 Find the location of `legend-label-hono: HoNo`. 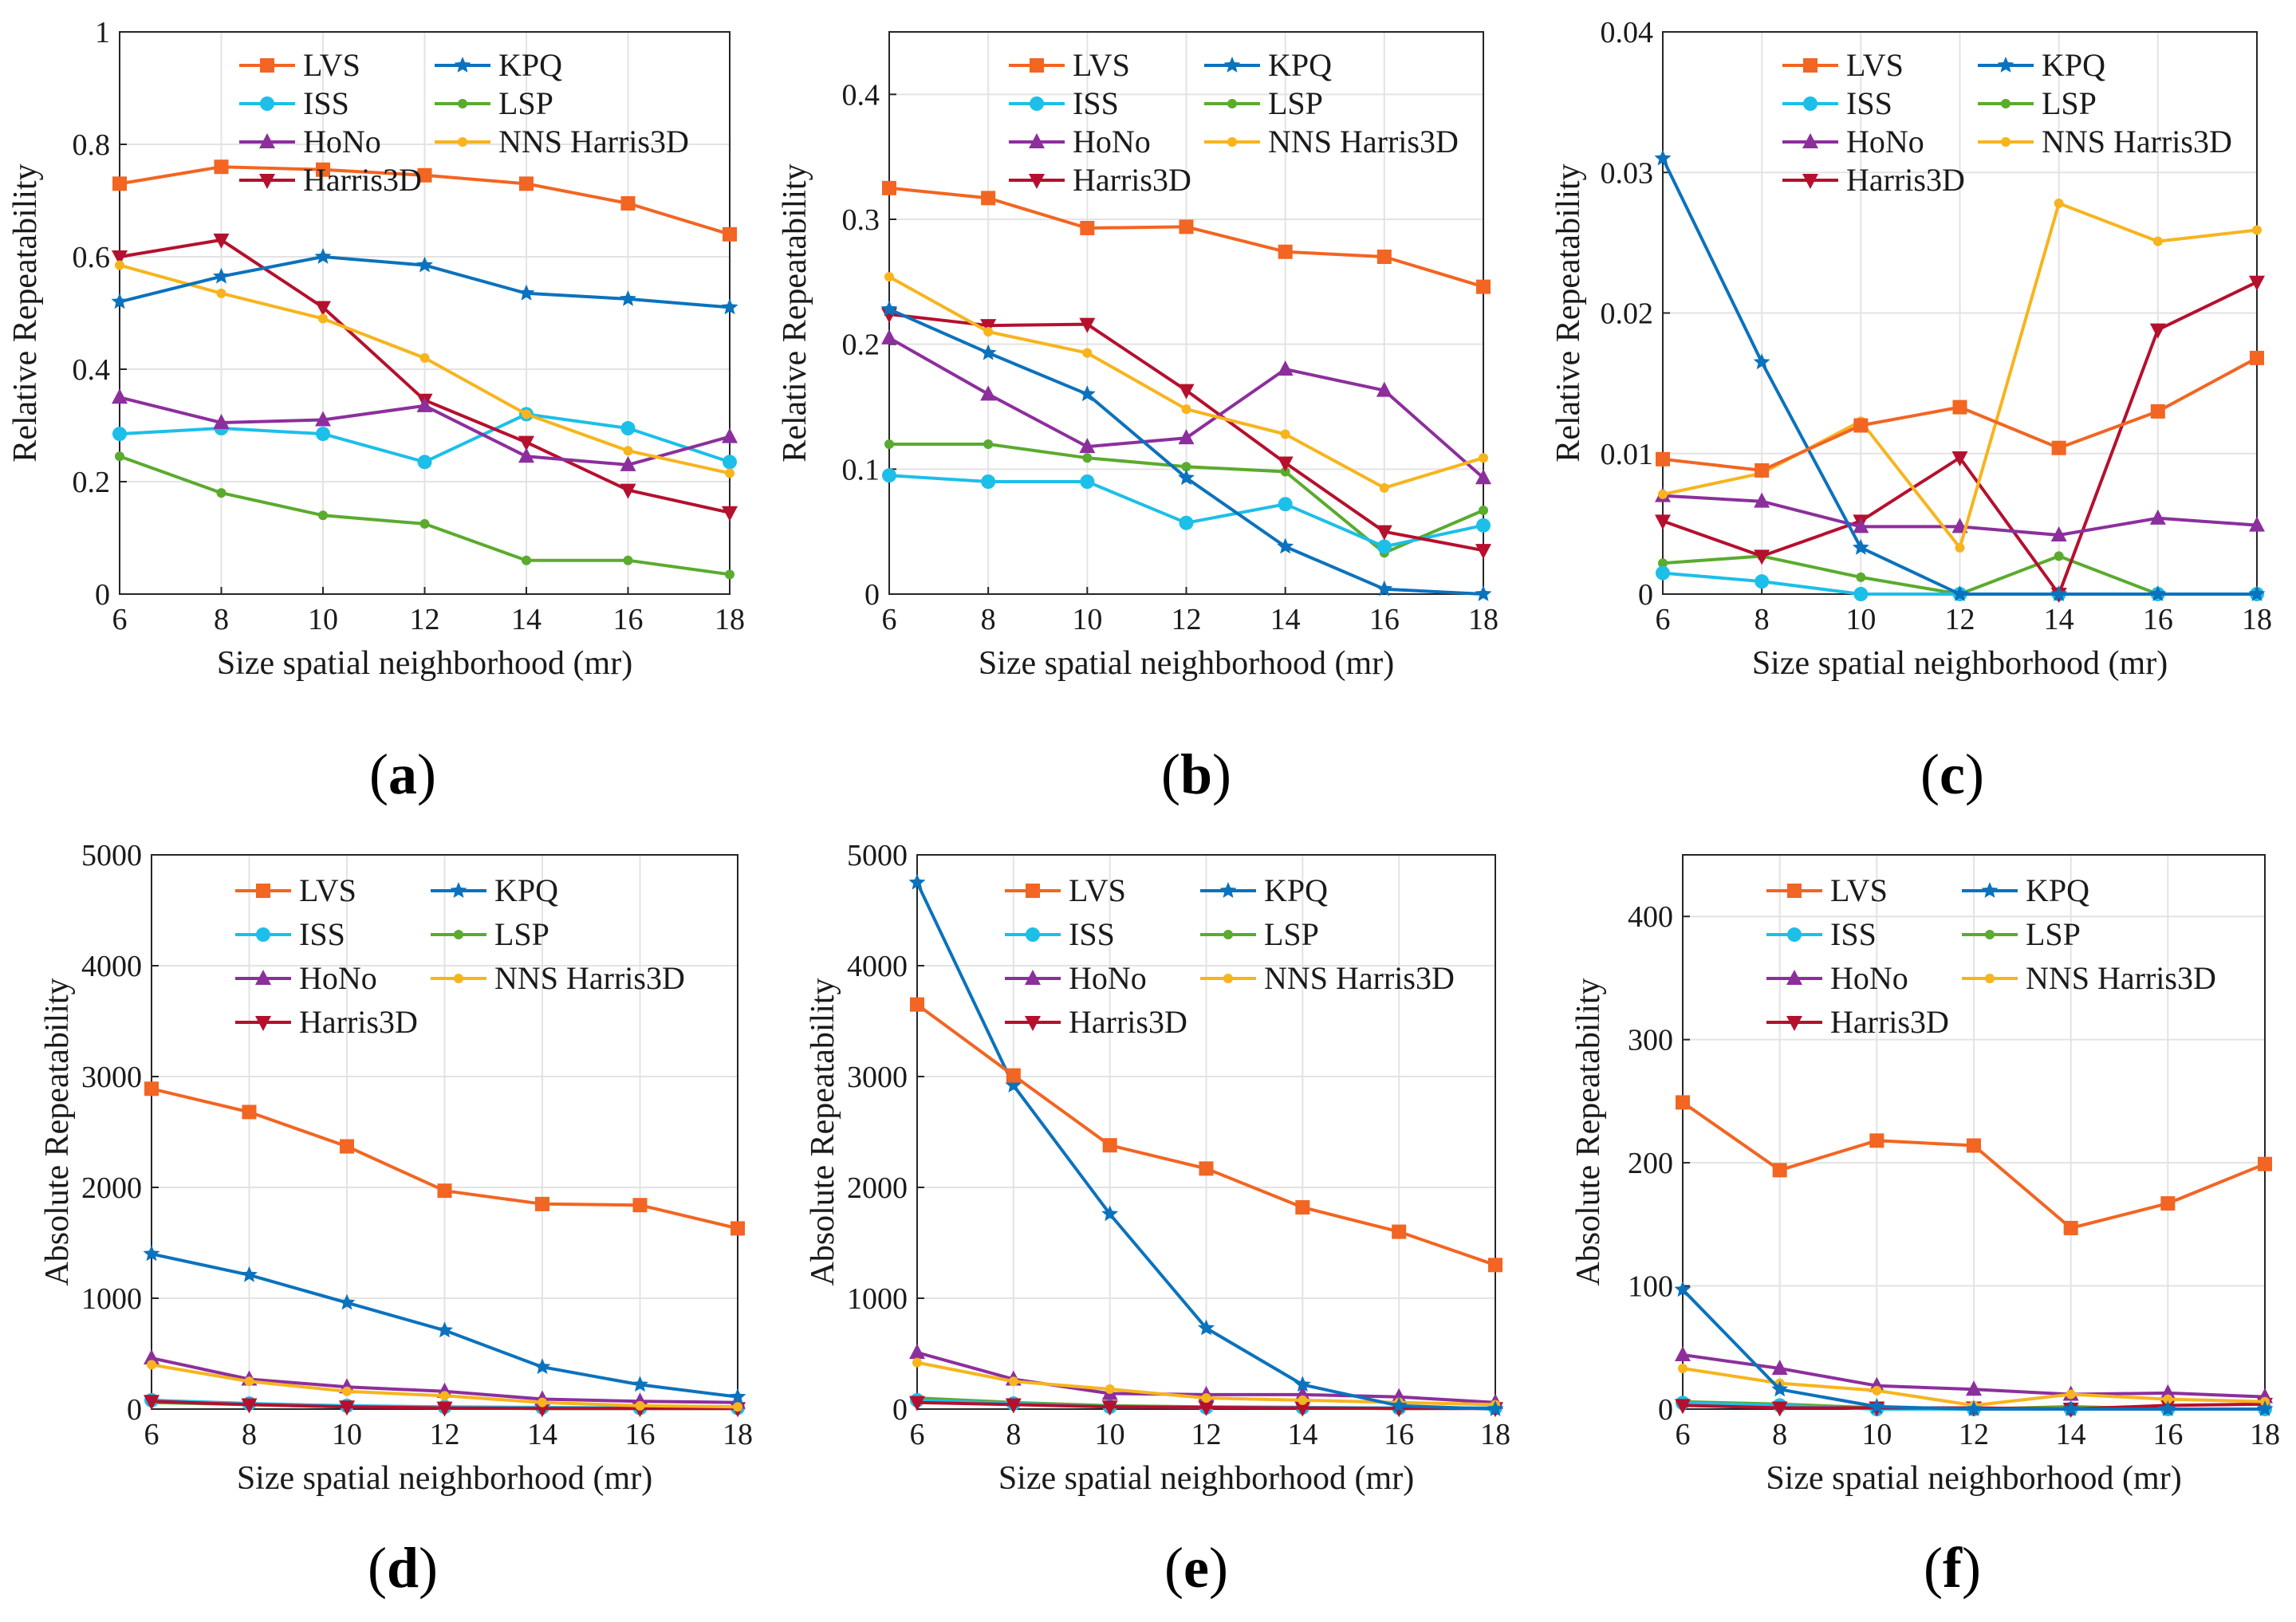

legend-label-hono: HoNo is located at coordinates (1885, 141).